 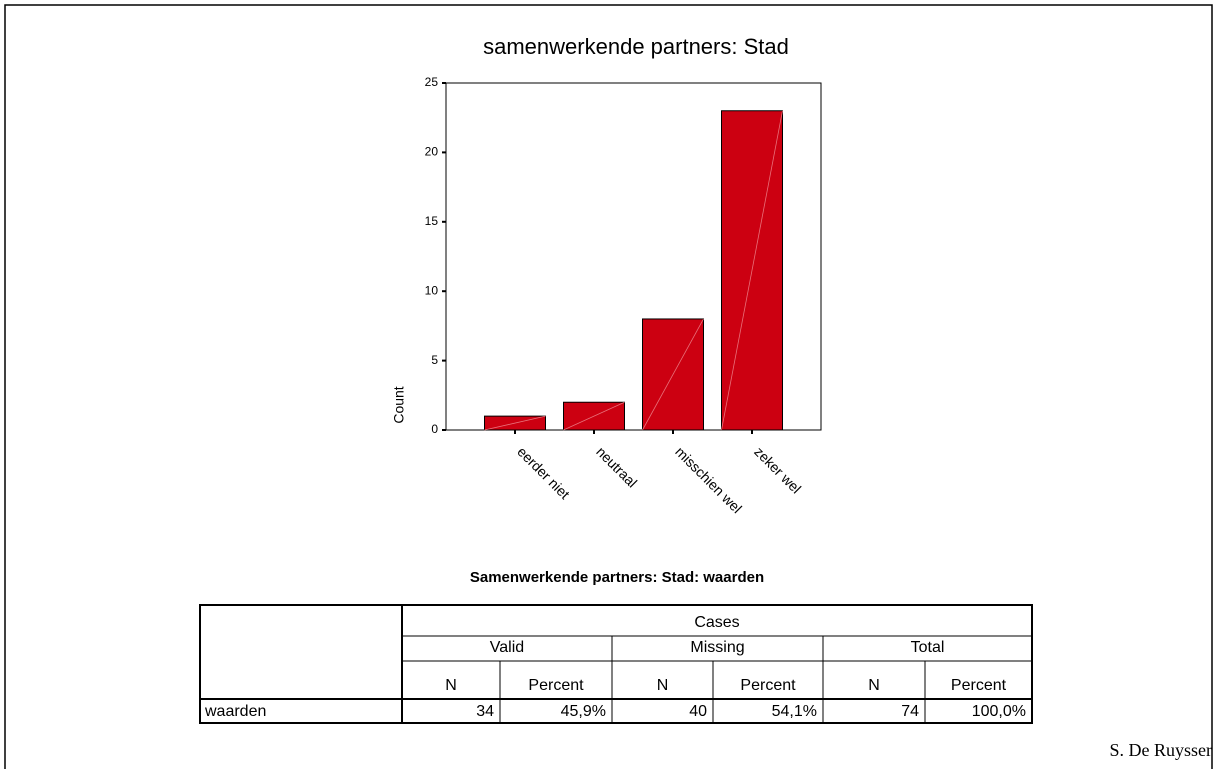 What do you see at coordinates (616, 466) in the screenshot?
I see `x-tick-label: neutraal` at bounding box center [616, 466].